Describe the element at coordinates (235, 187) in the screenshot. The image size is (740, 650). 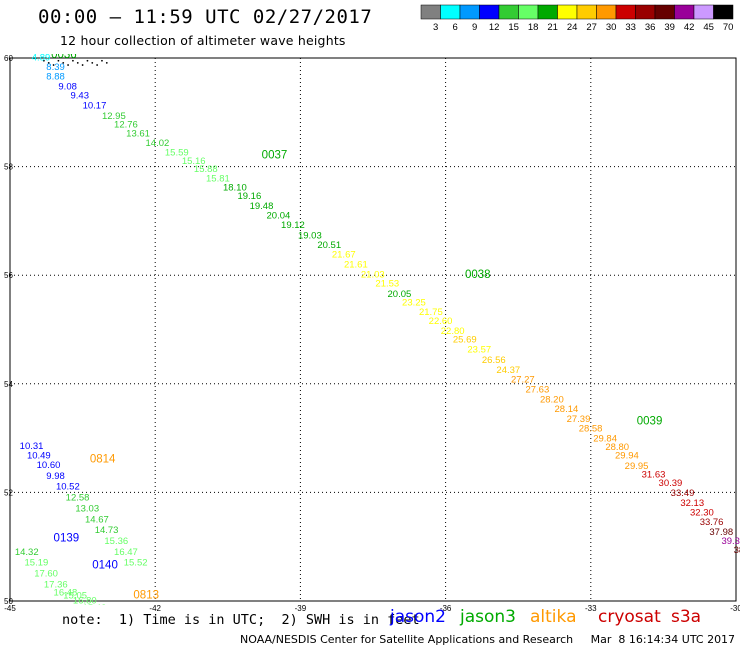
I see `swh-value-label: 18.10` at that location.